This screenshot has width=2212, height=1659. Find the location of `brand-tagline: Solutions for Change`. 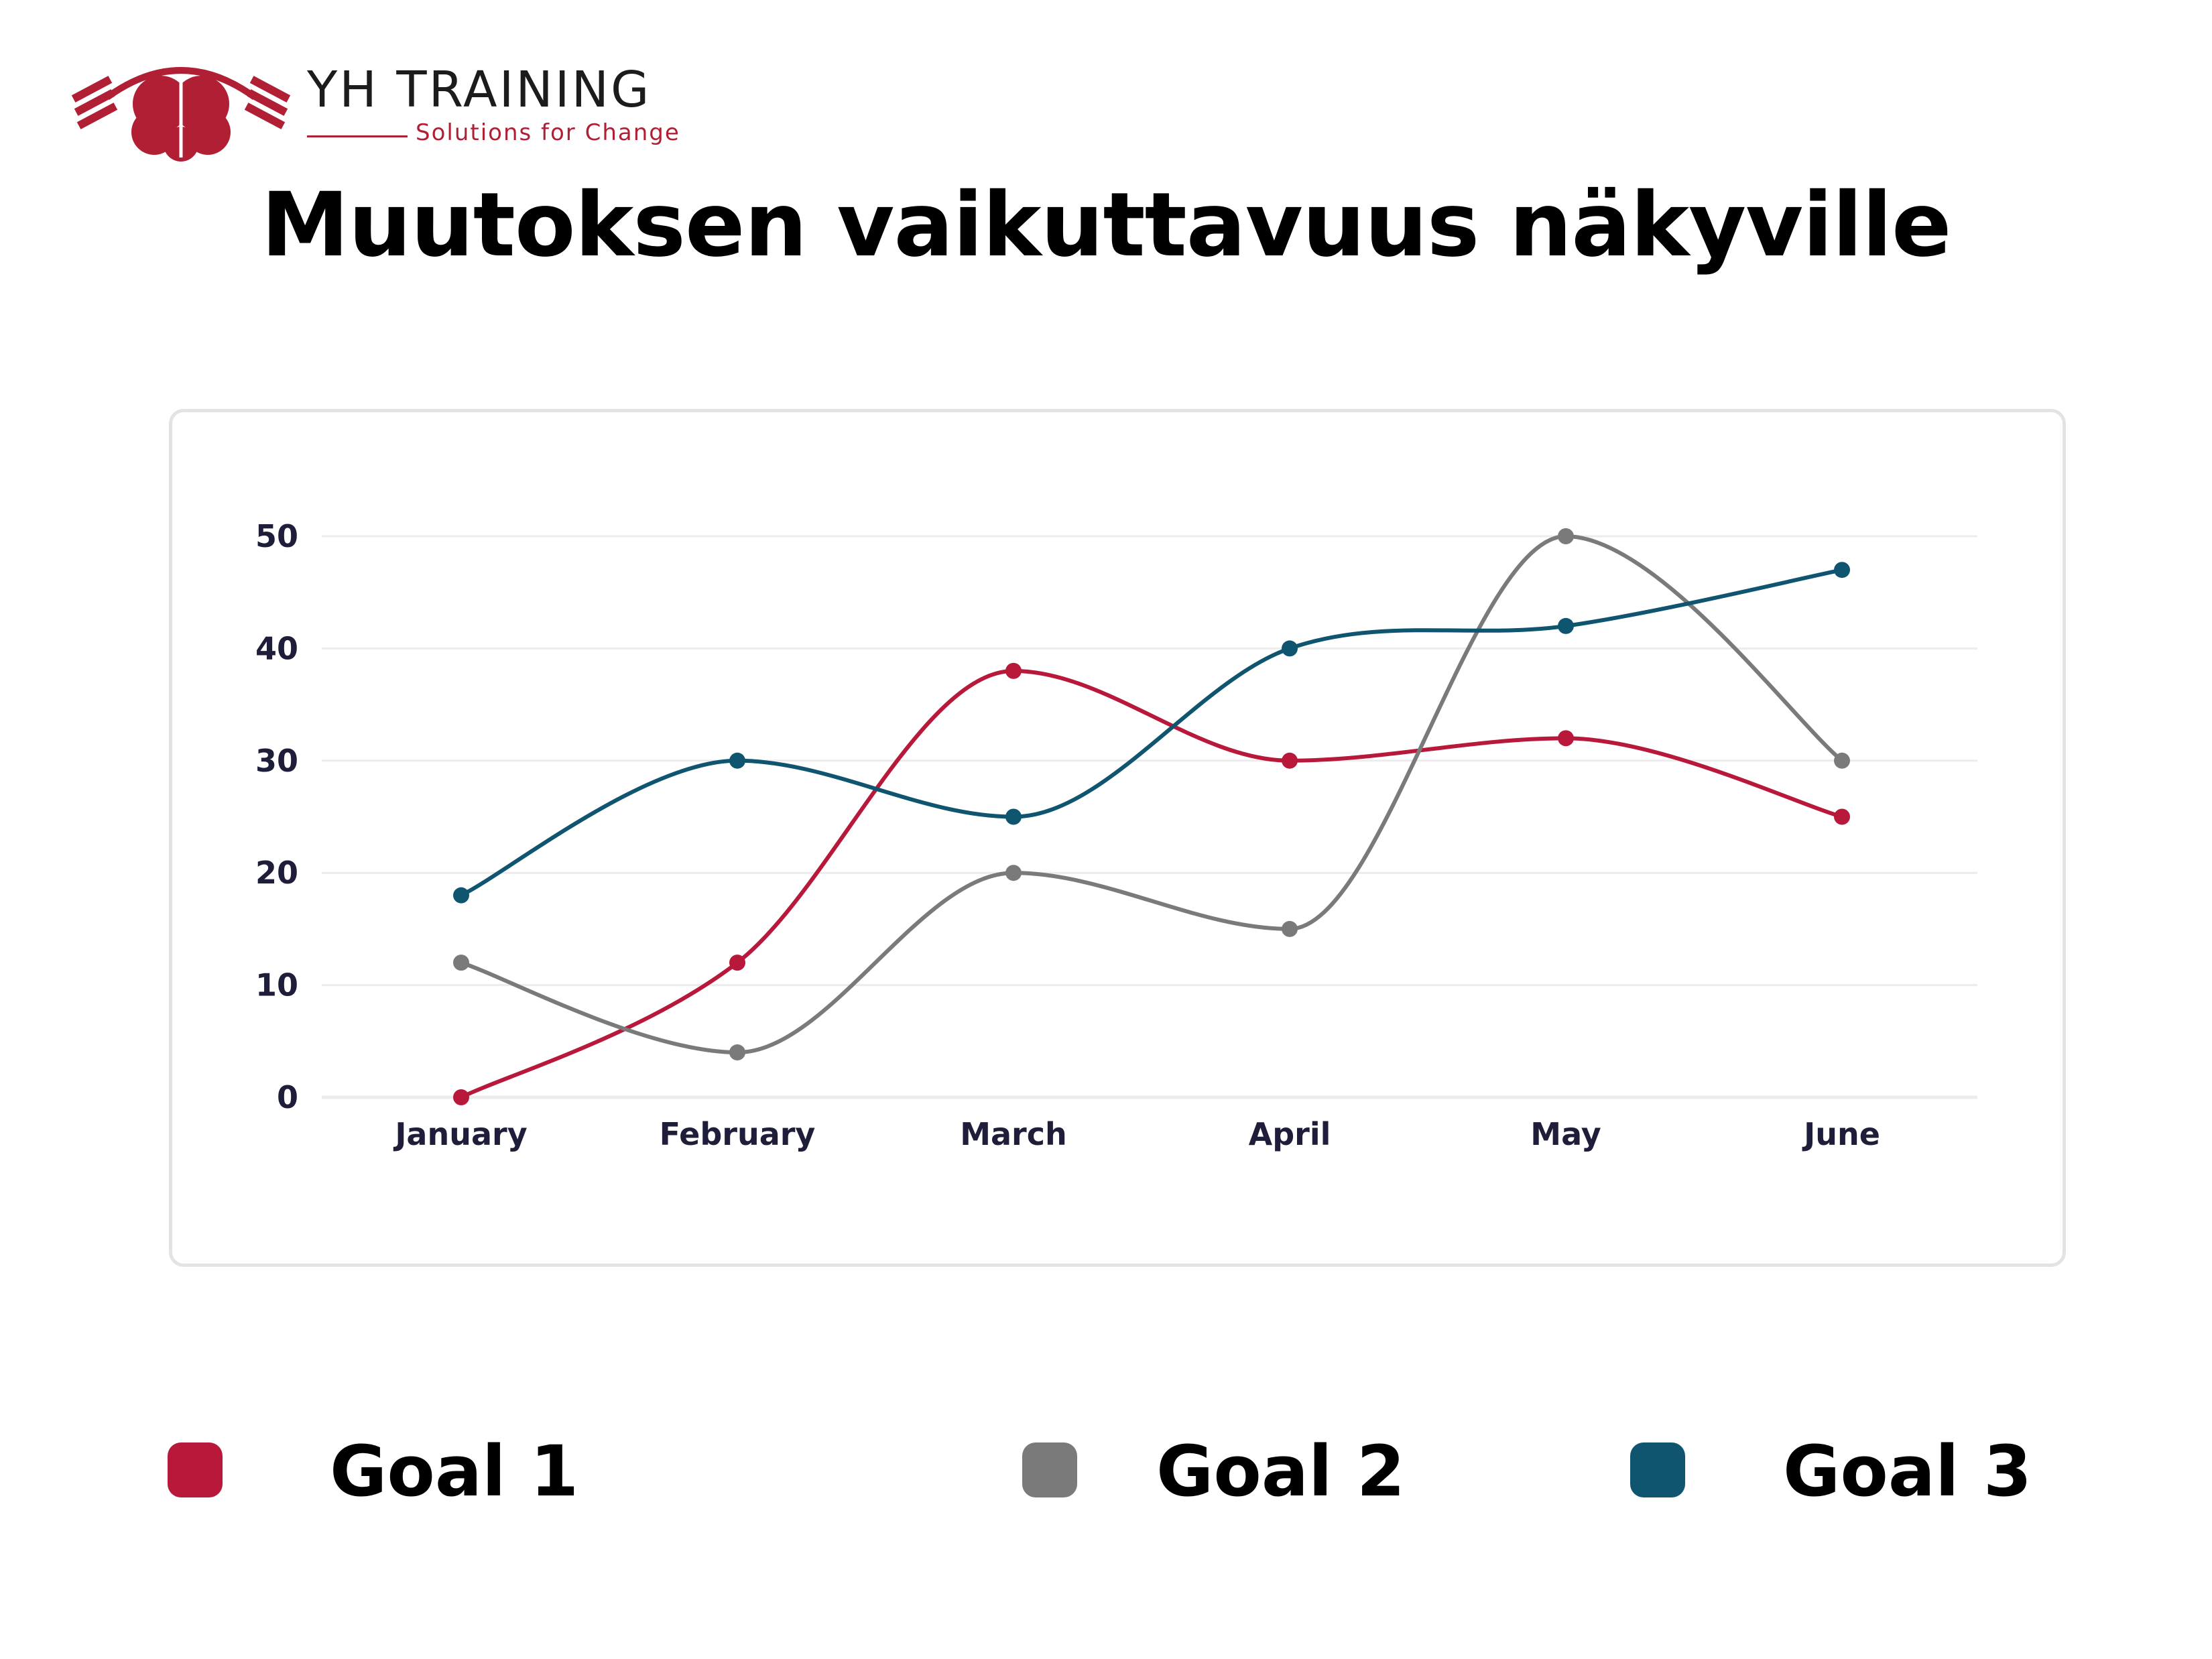

brand-tagline: Solutions for Change is located at coordinates (548, 132).